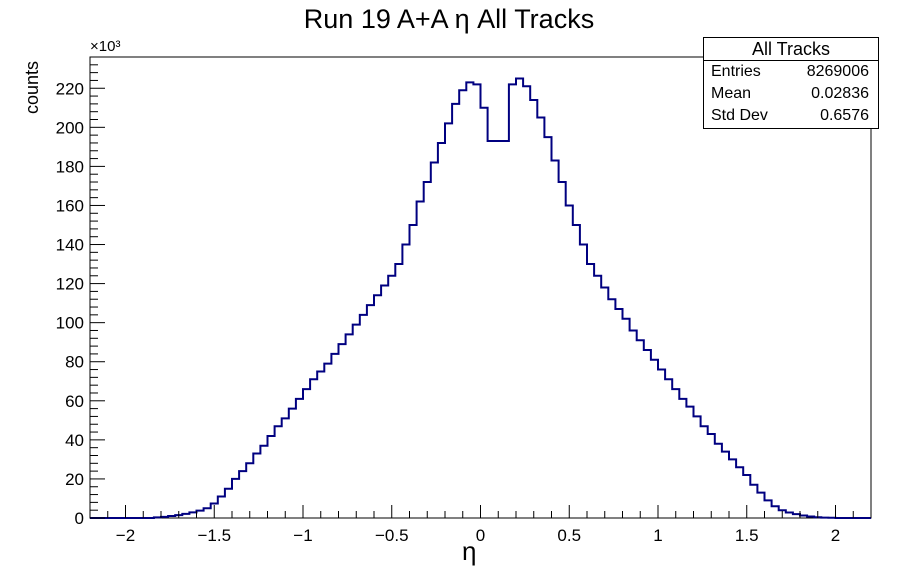 The width and height of the screenshot is (898, 576). I want to click on stats-label: Entries, so click(736, 71).